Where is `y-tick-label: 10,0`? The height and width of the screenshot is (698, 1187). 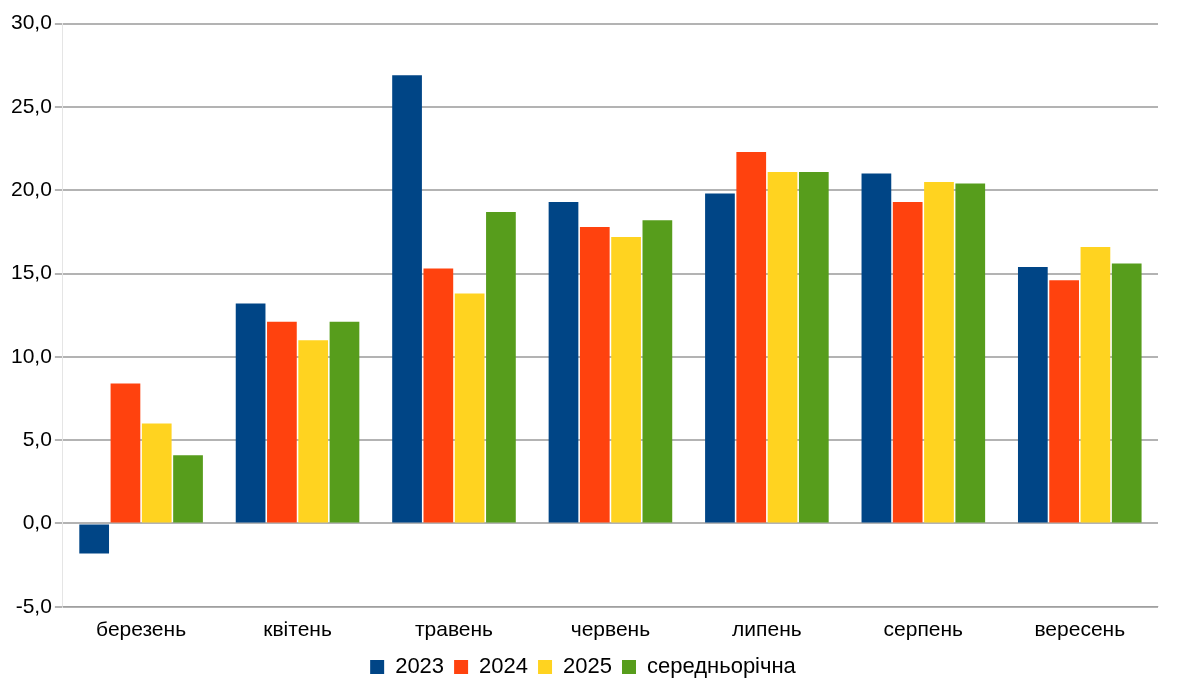
y-tick-label: 10,0 is located at coordinates (31, 355).